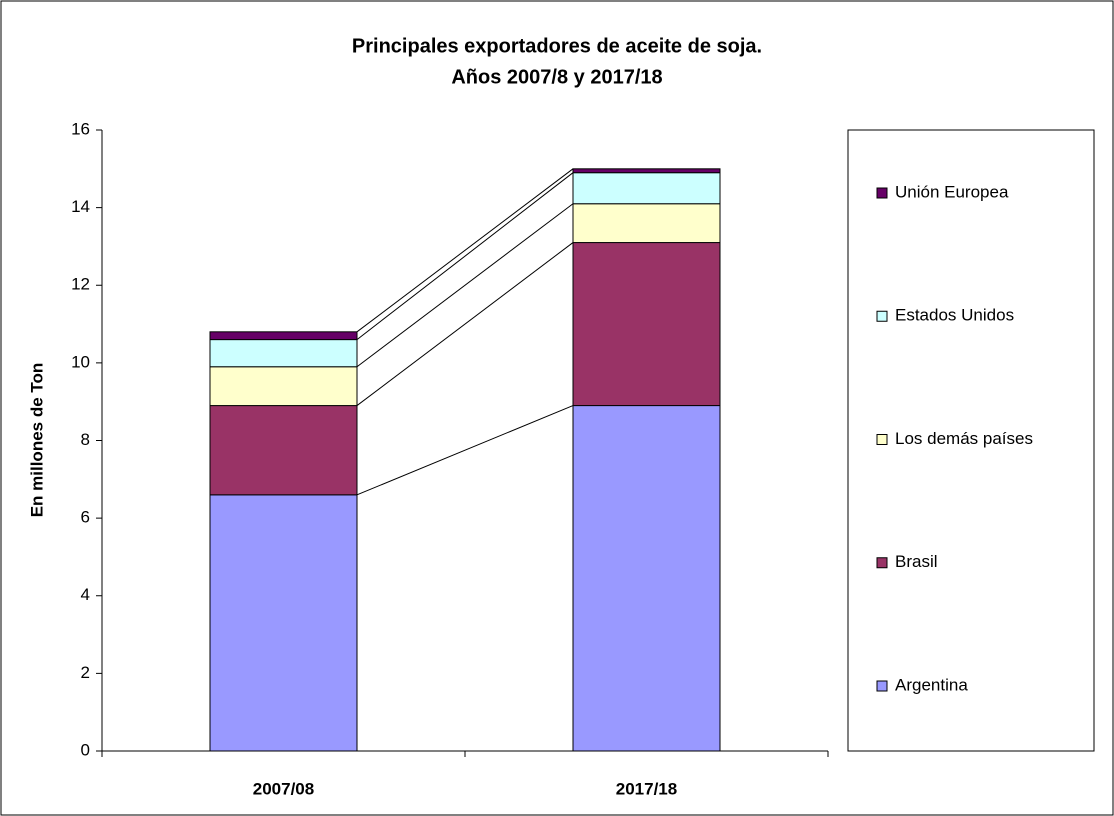 This screenshot has width=1114, height=816. Describe the element at coordinates (916, 561) in the screenshot. I see `legend-label: Brasil` at that location.